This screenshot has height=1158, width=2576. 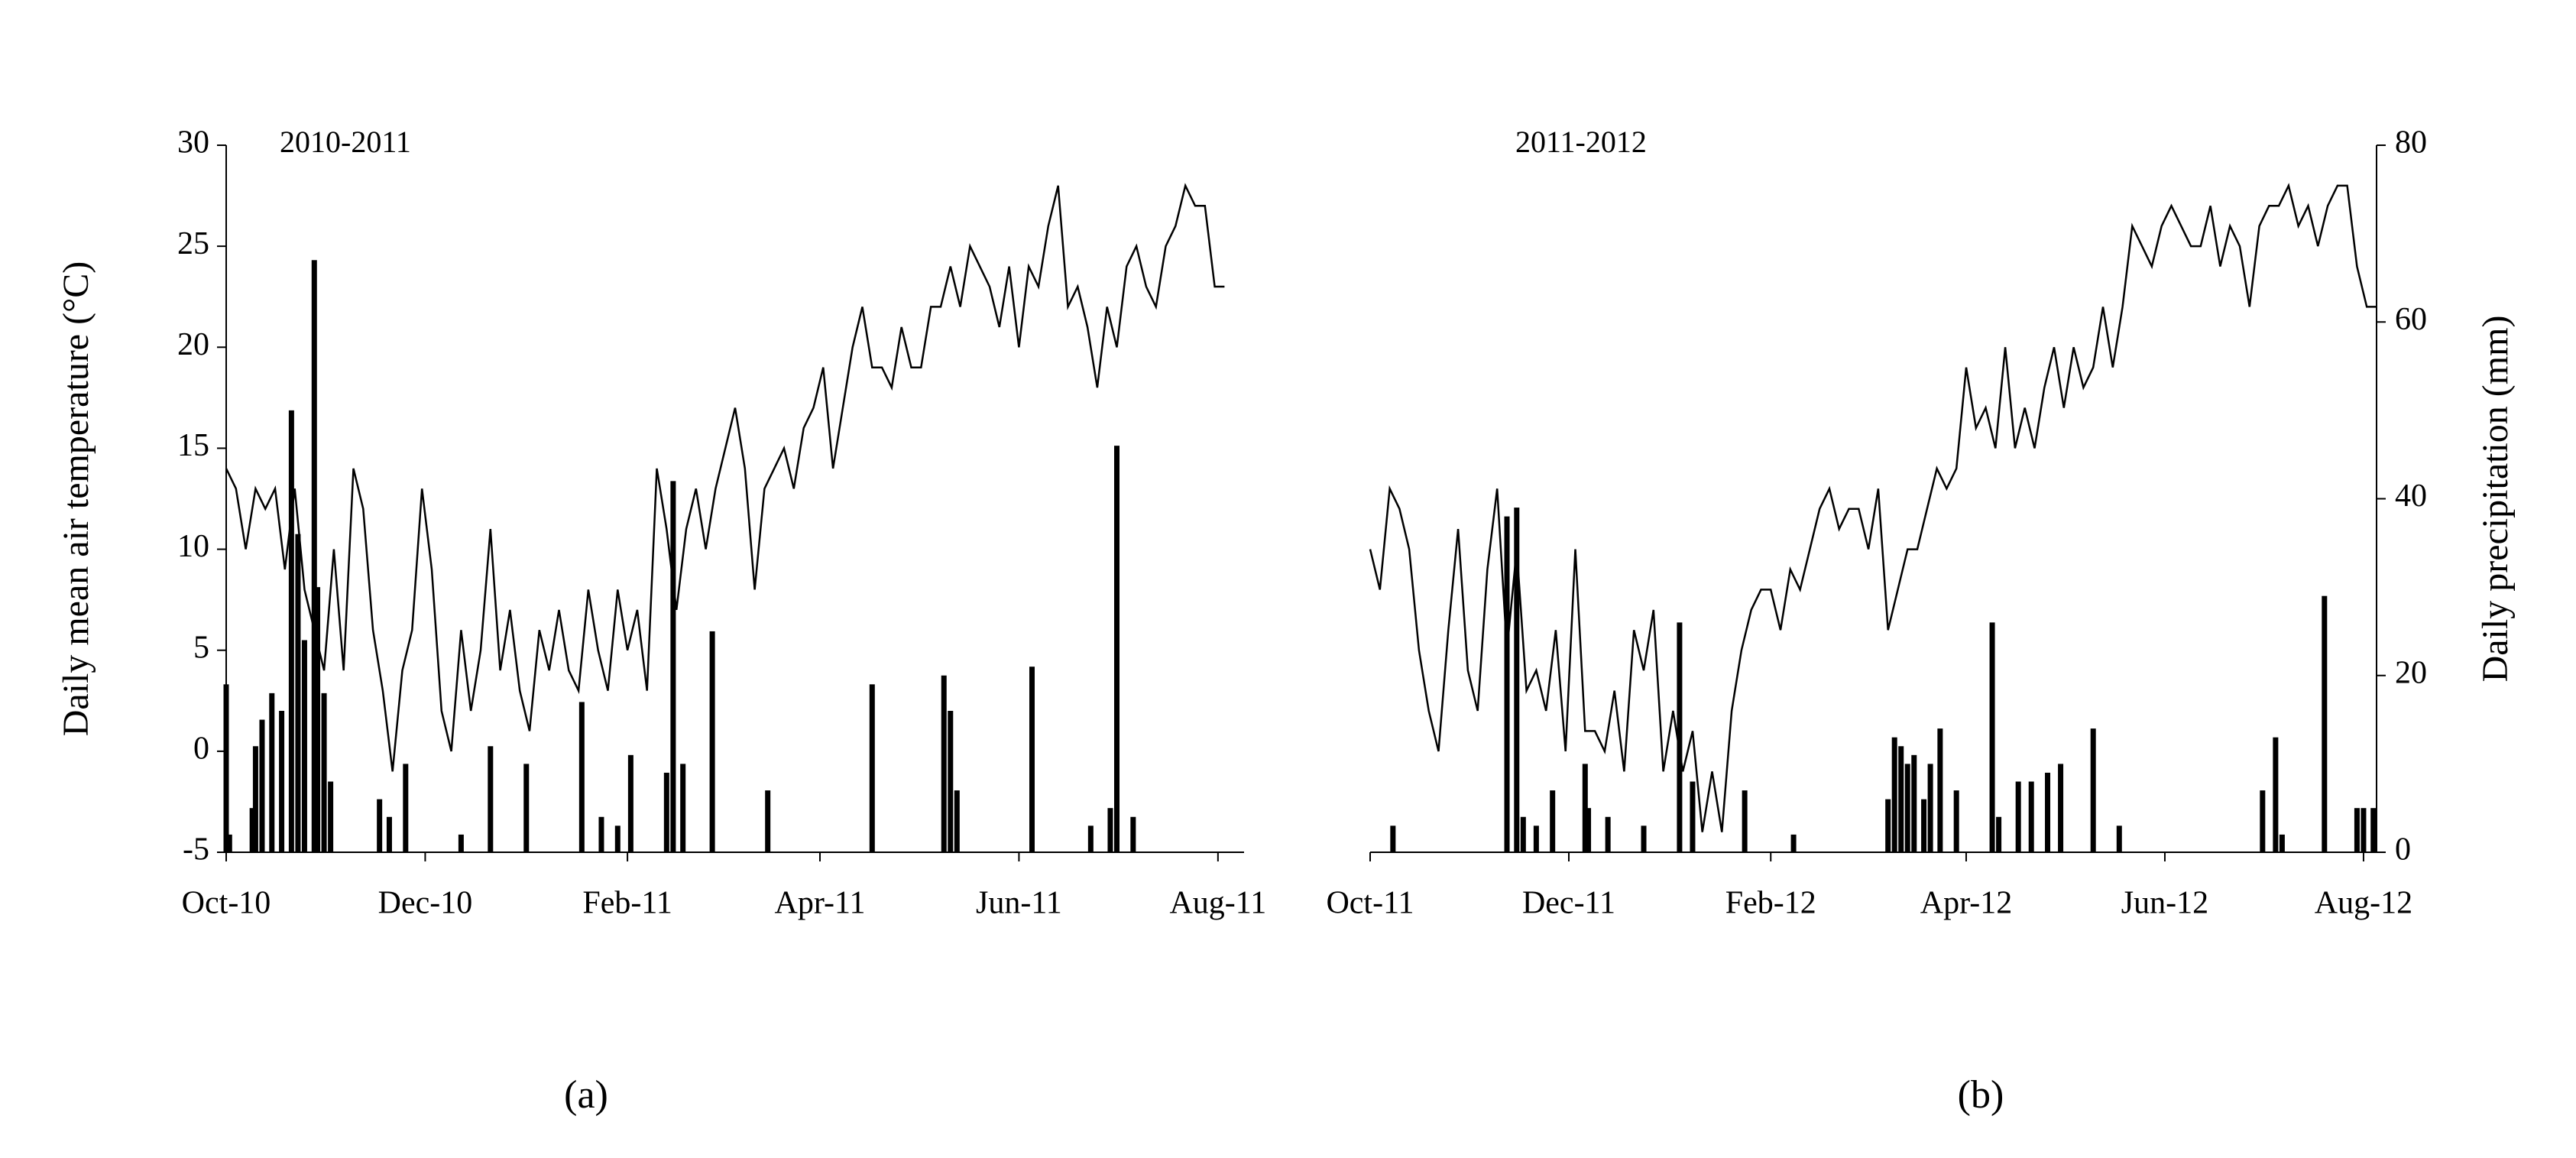 What do you see at coordinates (2411, 143) in the screenshot?
I see `y2-tick-label: 80` at bounding box center [2411, 143].